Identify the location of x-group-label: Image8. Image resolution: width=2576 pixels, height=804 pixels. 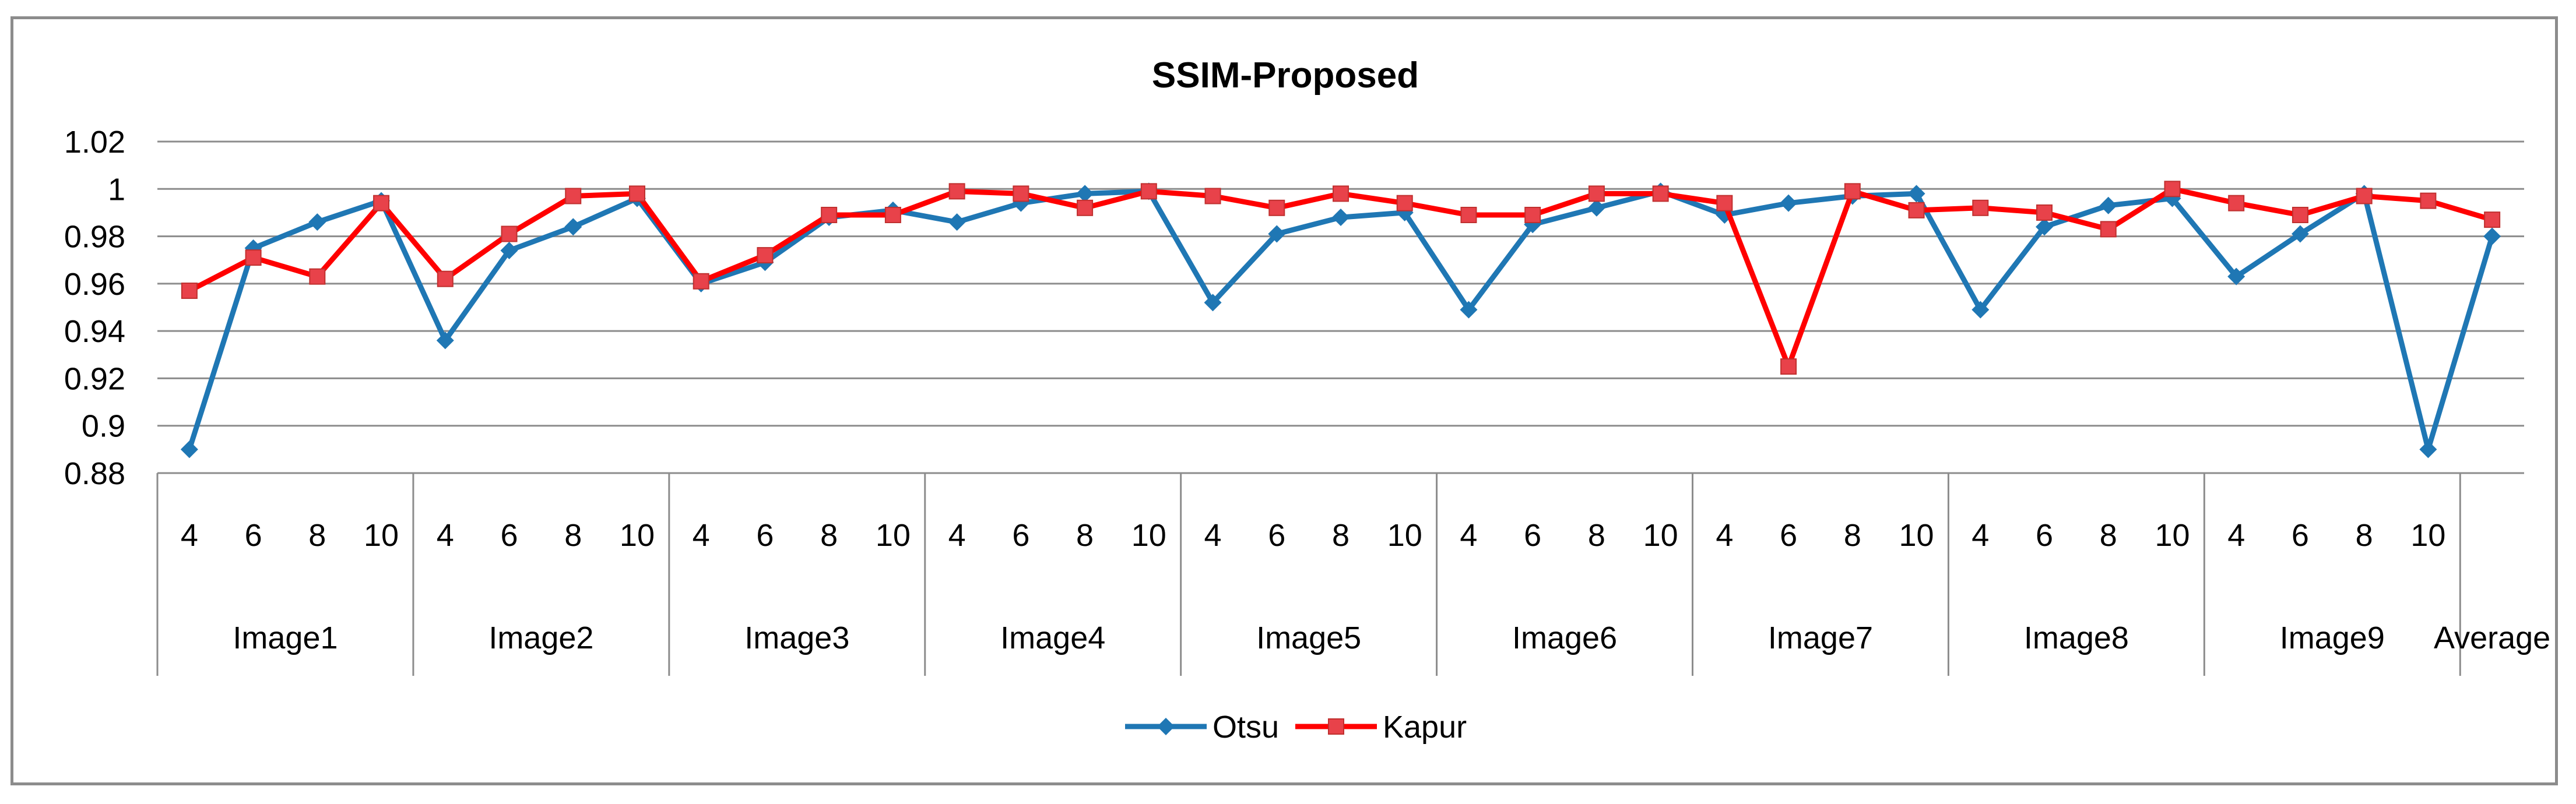
(2076, 637).